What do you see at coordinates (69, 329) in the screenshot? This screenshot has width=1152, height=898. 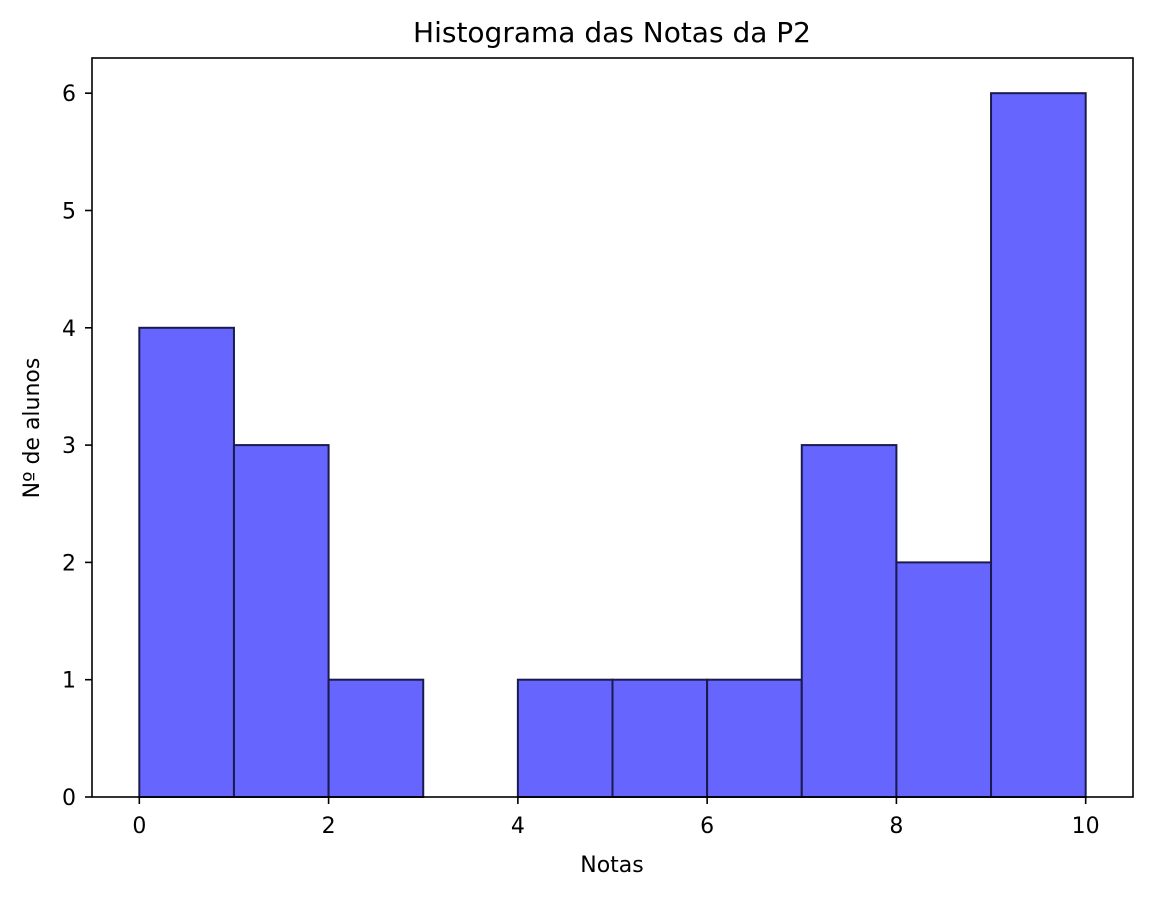 I see `y-tick-label: 4` at bounding box center [69, 329].